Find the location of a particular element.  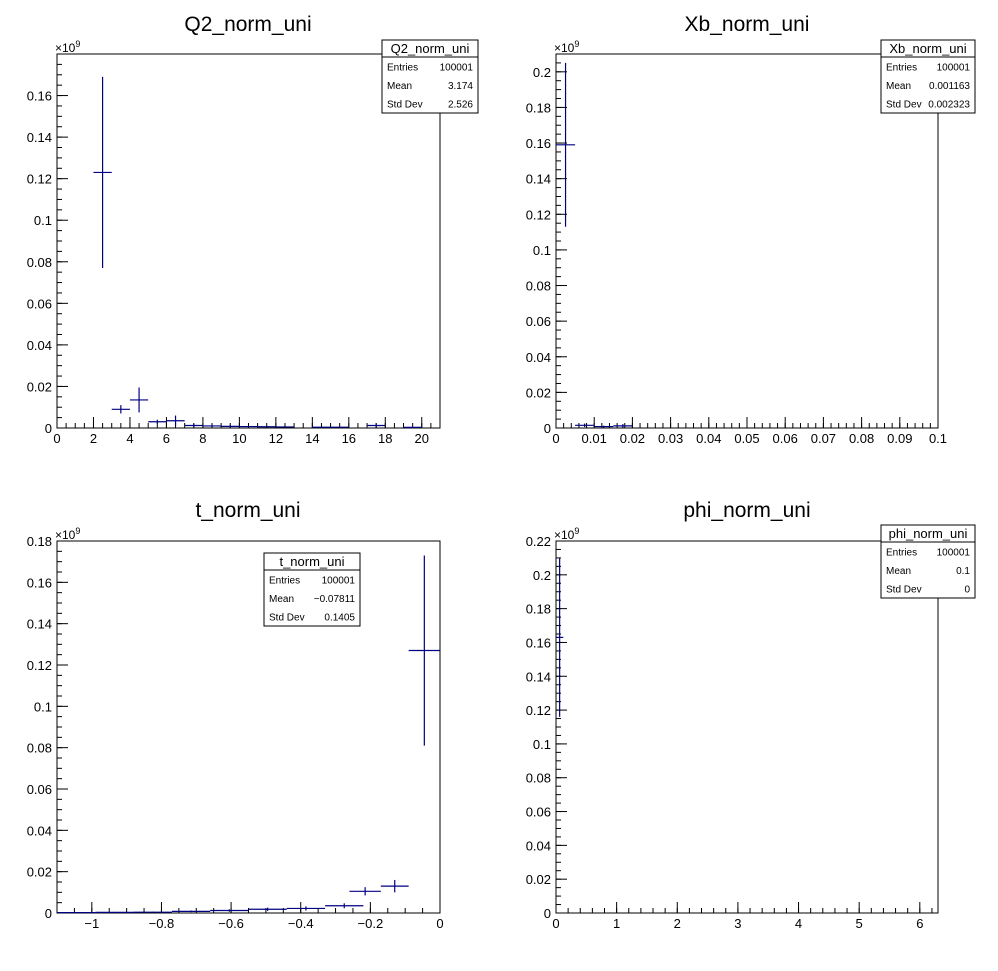

stats-name: Q2_norm_uni is located at coordinates (430, 48).